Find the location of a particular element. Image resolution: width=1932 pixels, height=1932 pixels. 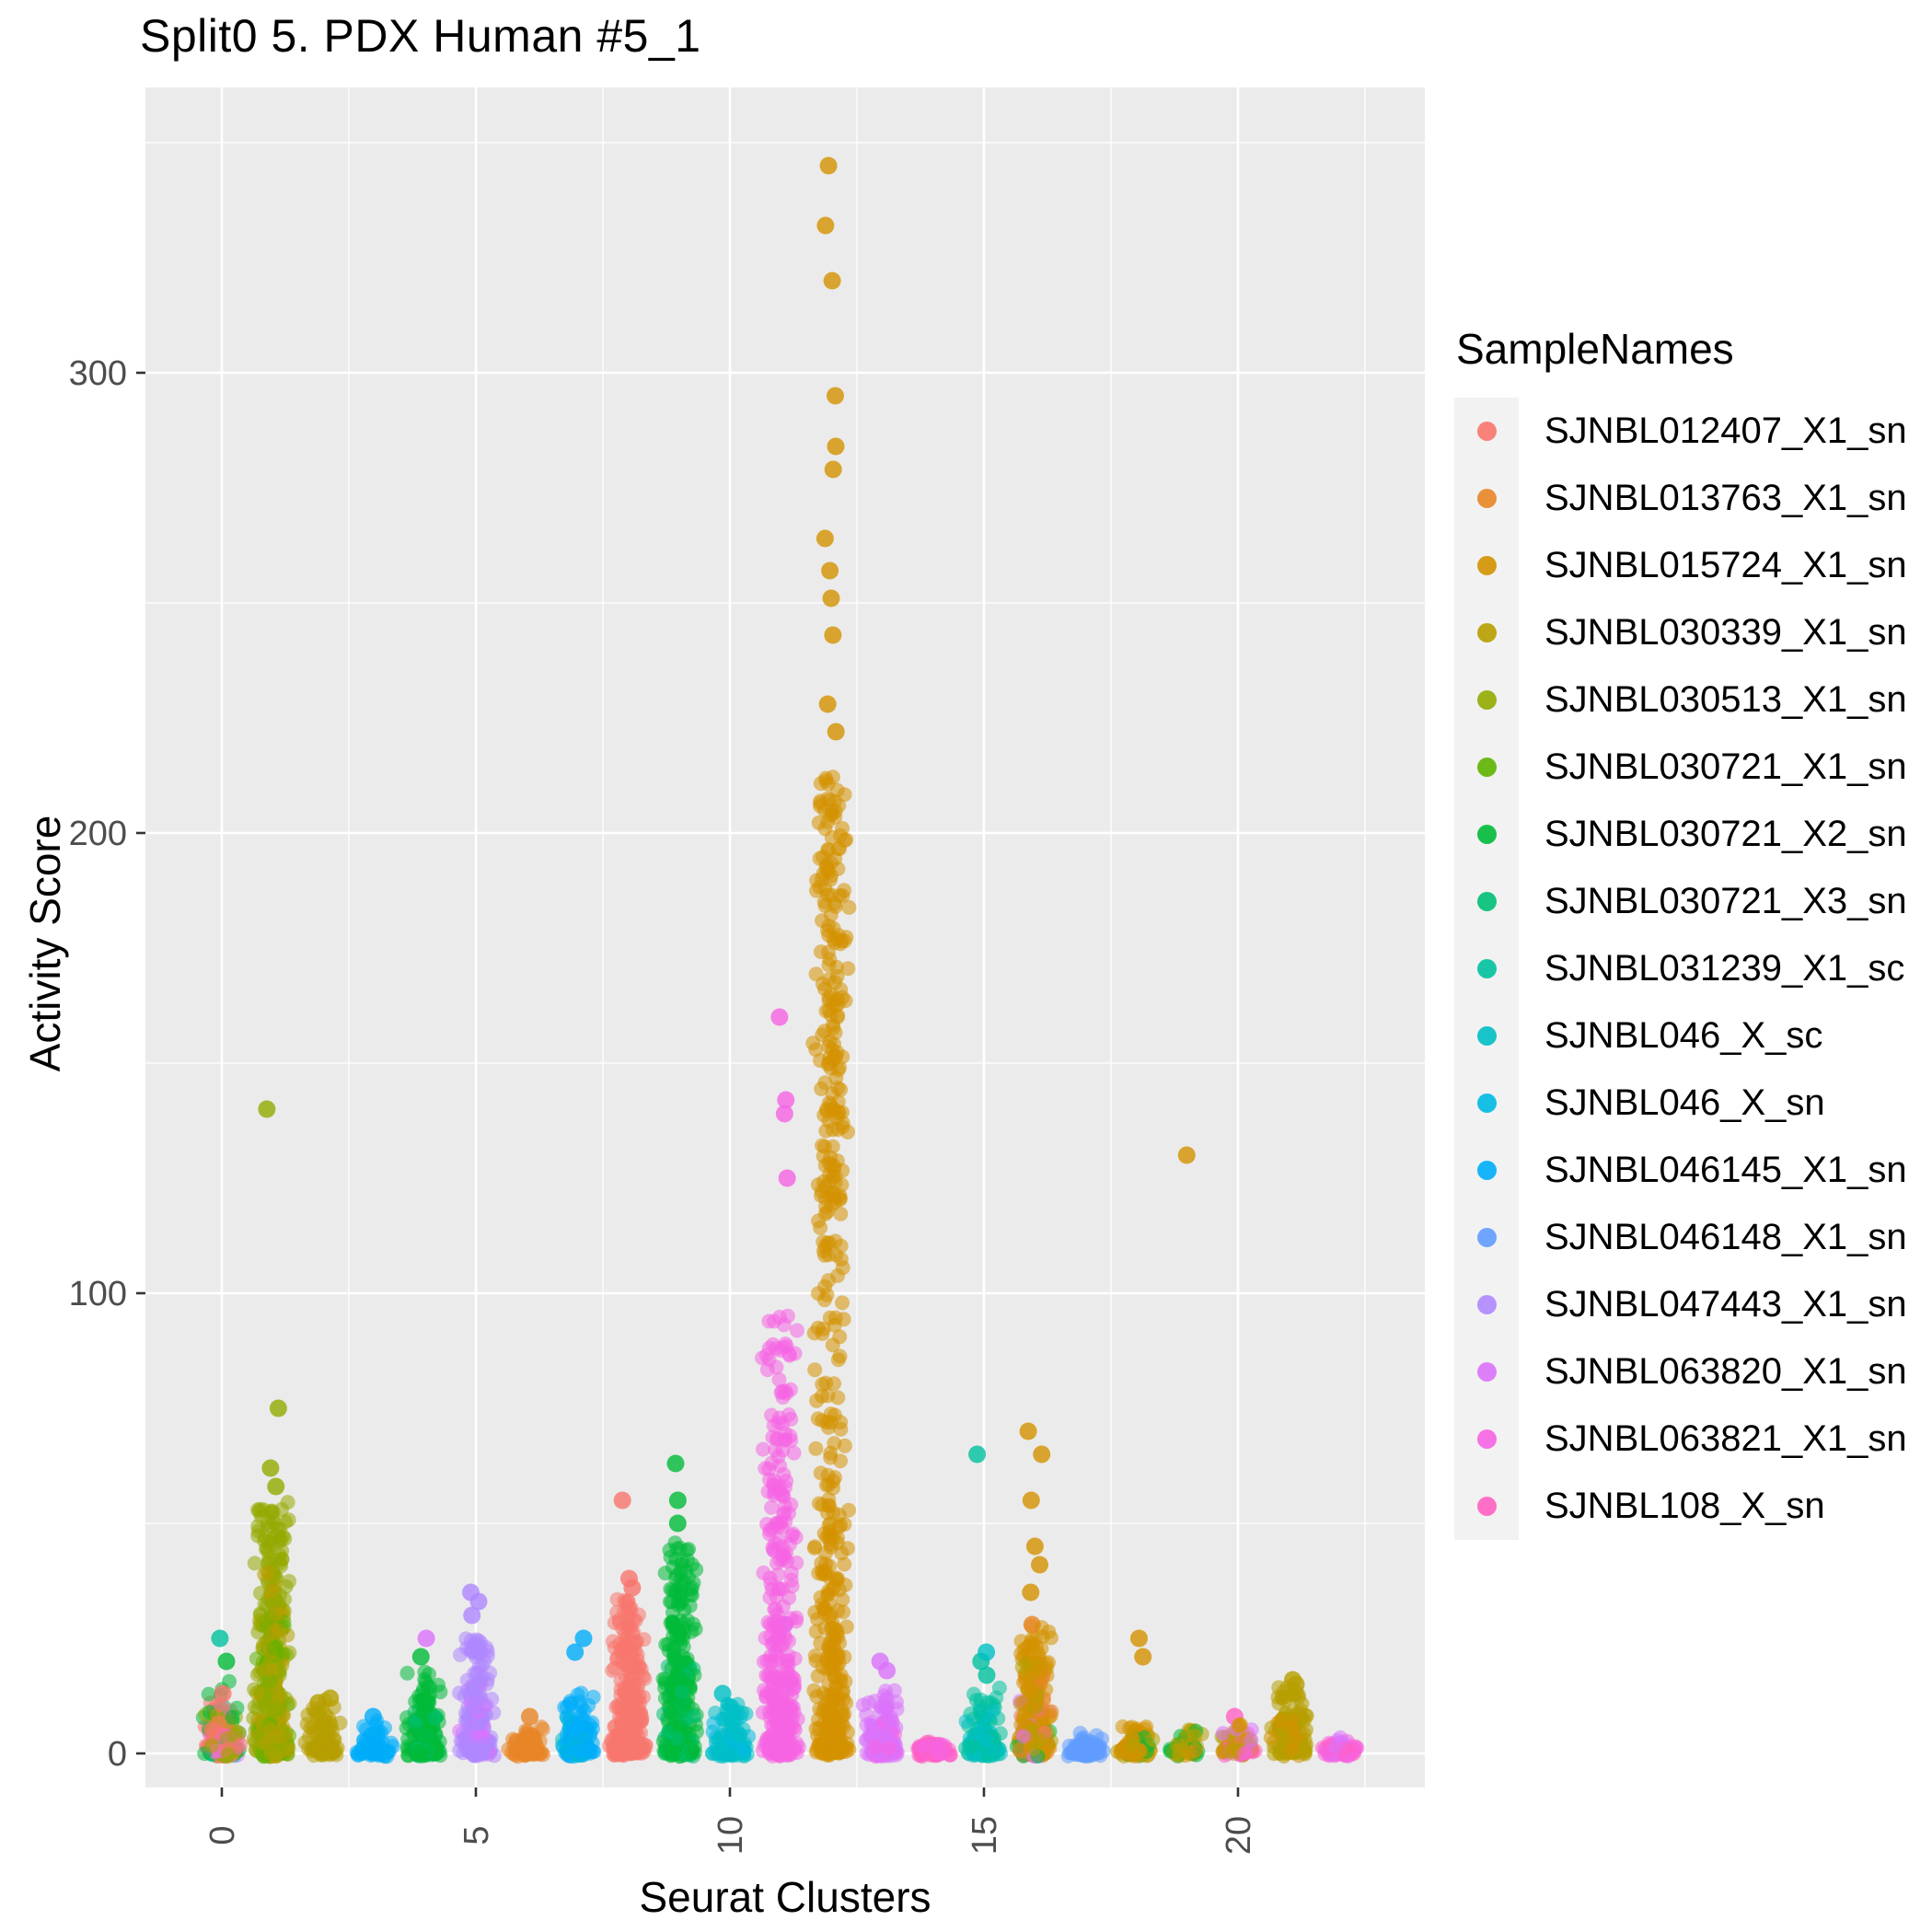

legend-item: SJNBL046_X_sn is located at coordinates (1691, 1103).